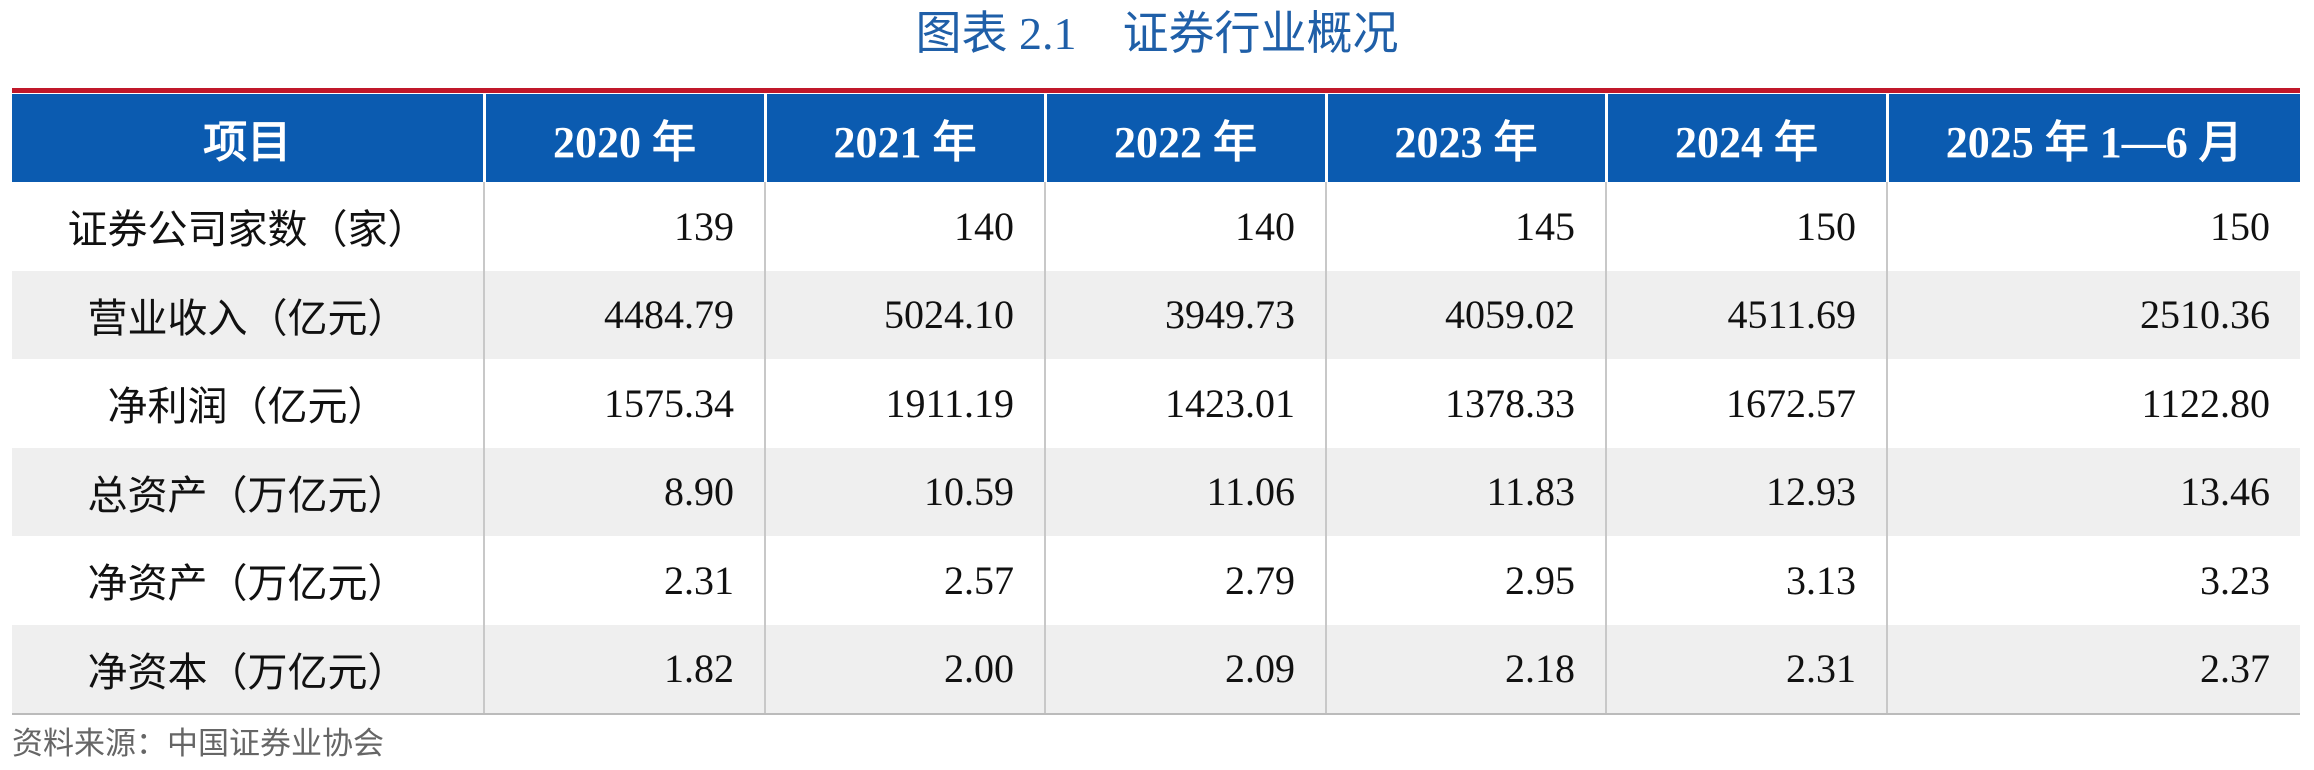 This screenshot has width=2314, height=770. What do you see at coordinates (904, 403) in the screenshot?
I see `table-cell: 1911.19` at bounding box center [904, 403].